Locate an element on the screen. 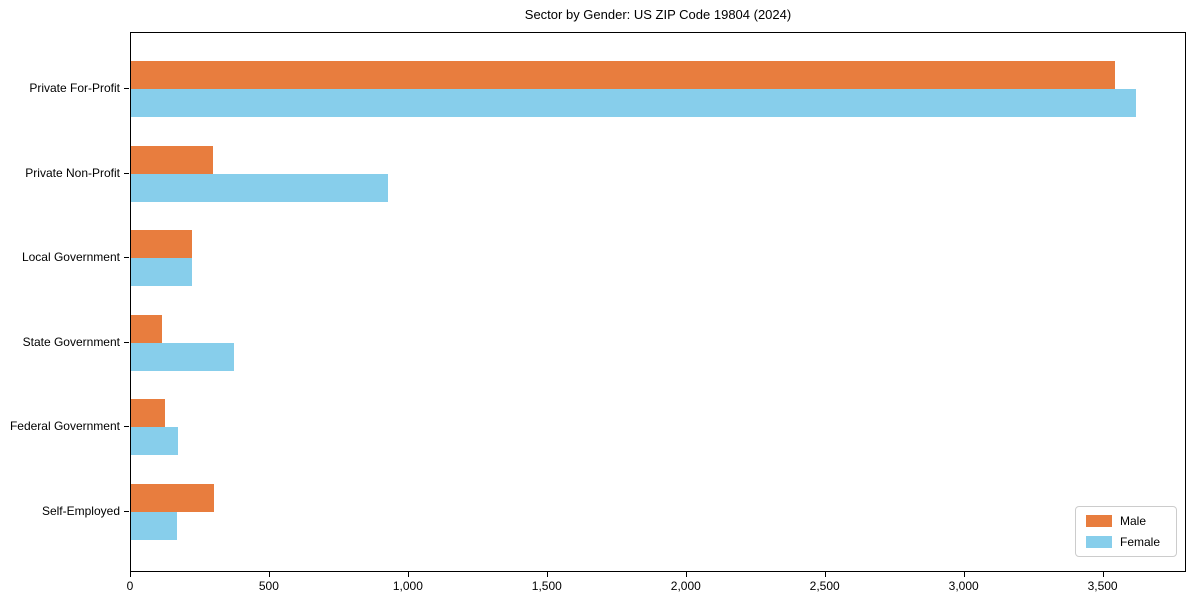  x-tick-label-1000: 1,000 is located at coordinates (407, 586).